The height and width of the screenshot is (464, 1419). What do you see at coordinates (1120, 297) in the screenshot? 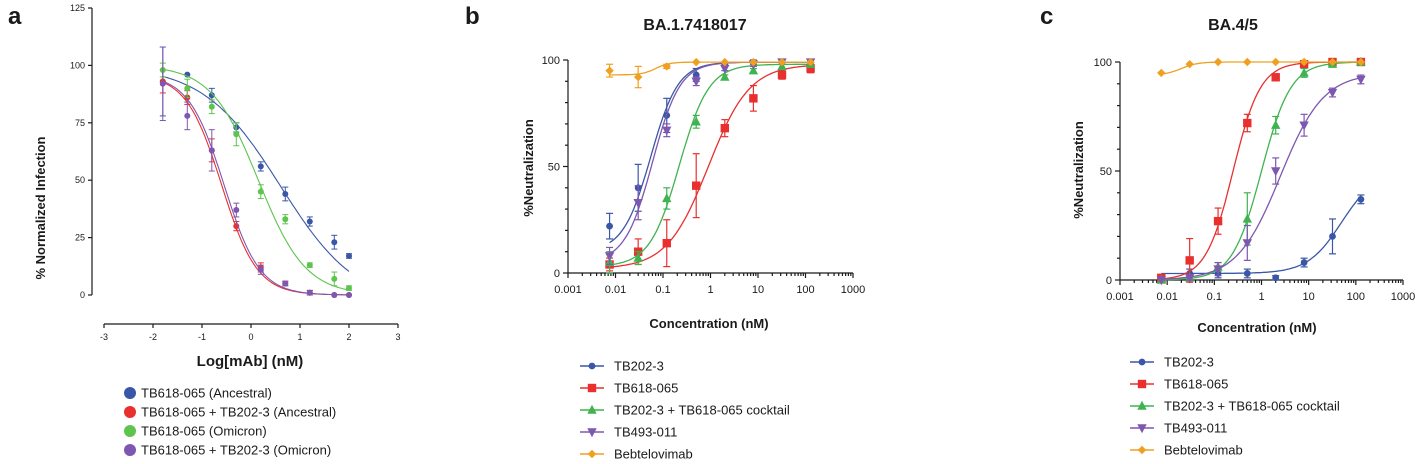
I see `panel-c-xtick-label: 0.001` at bounding box center [1120, 297].